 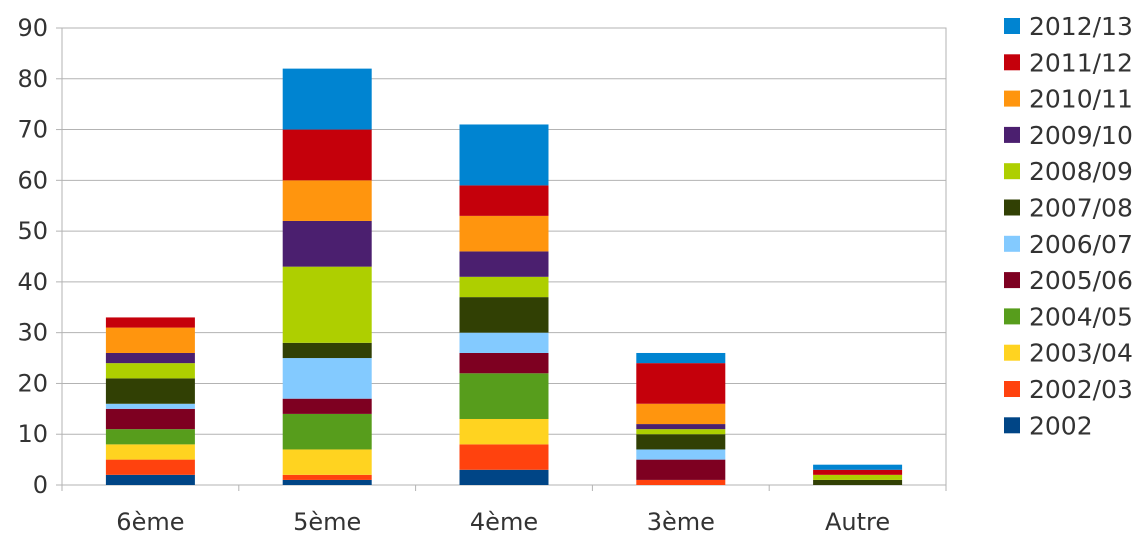 What do you see at coordinates (1081, 353) in the screenshot?
I see `legend-label: 2003/04` at bounding box center [1081, 353].